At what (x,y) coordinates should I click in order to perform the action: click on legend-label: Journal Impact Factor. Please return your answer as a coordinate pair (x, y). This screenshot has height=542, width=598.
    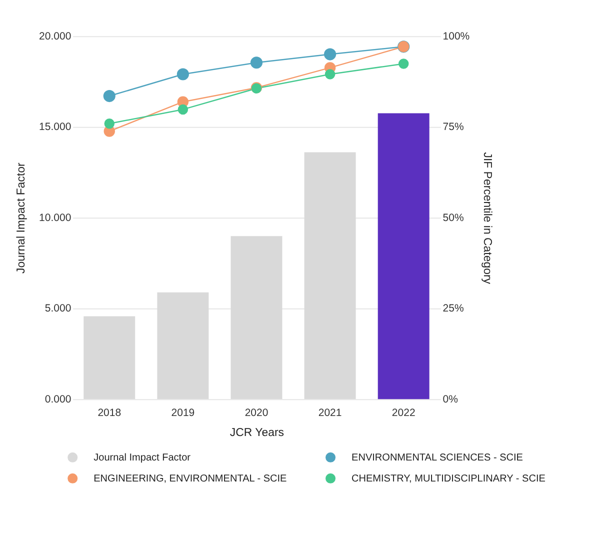
    Looking at the image, I should click on (143, 458).